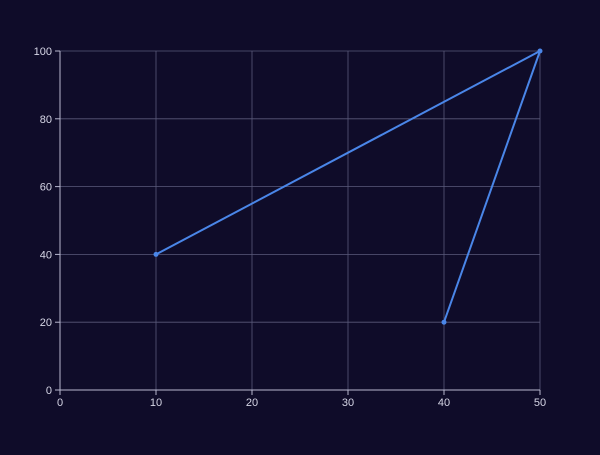 This screenshot has height=455, width=600. I want to click on x-tick-label: 30, so click(348, 403).